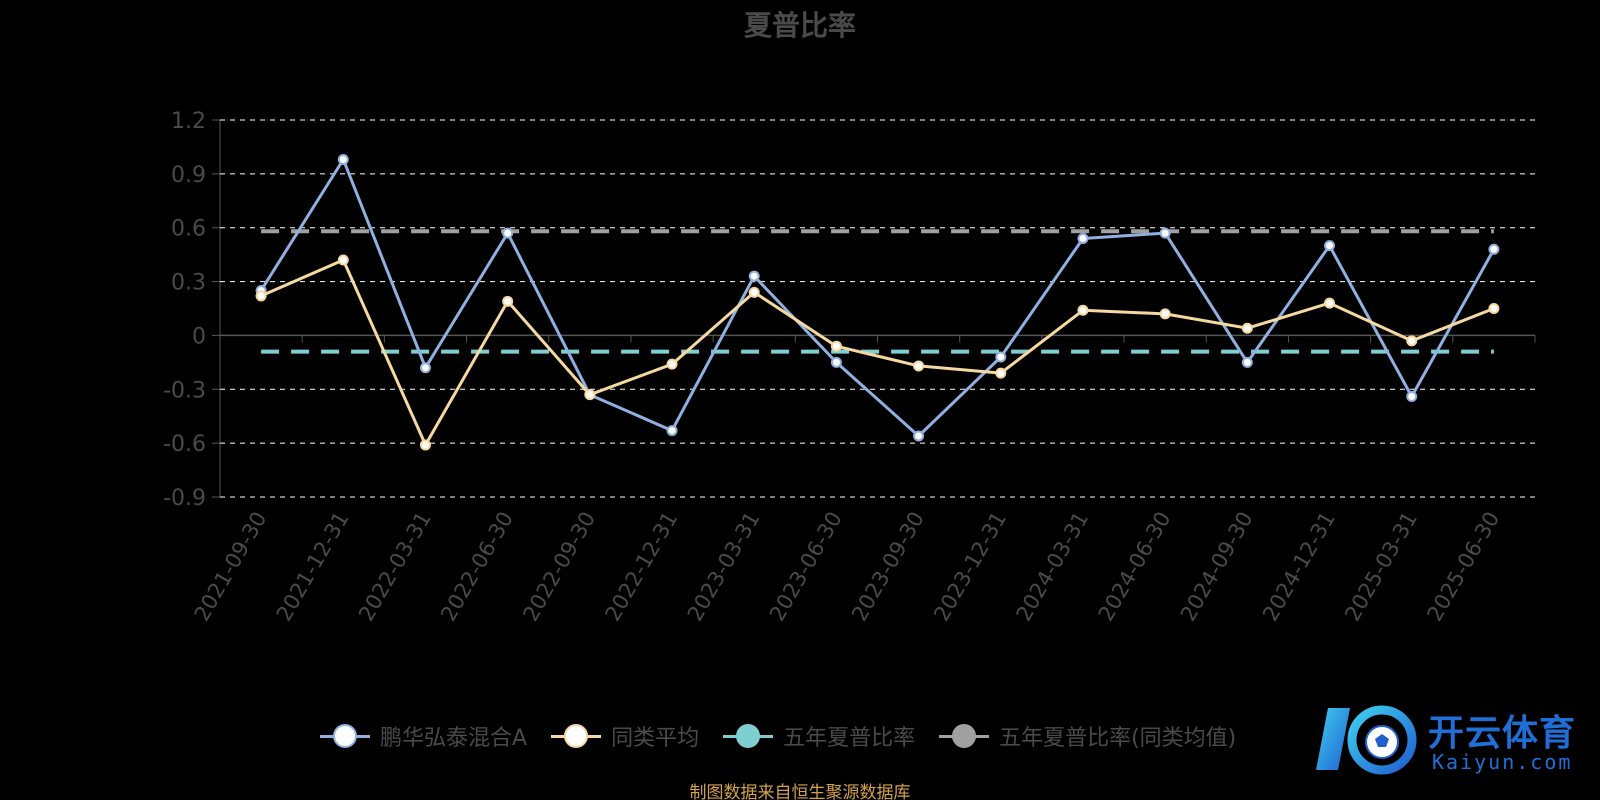  Describe the element at coordinates (184, 390) in the screenshot. I see `y-tick-label: -0.3` at that location.